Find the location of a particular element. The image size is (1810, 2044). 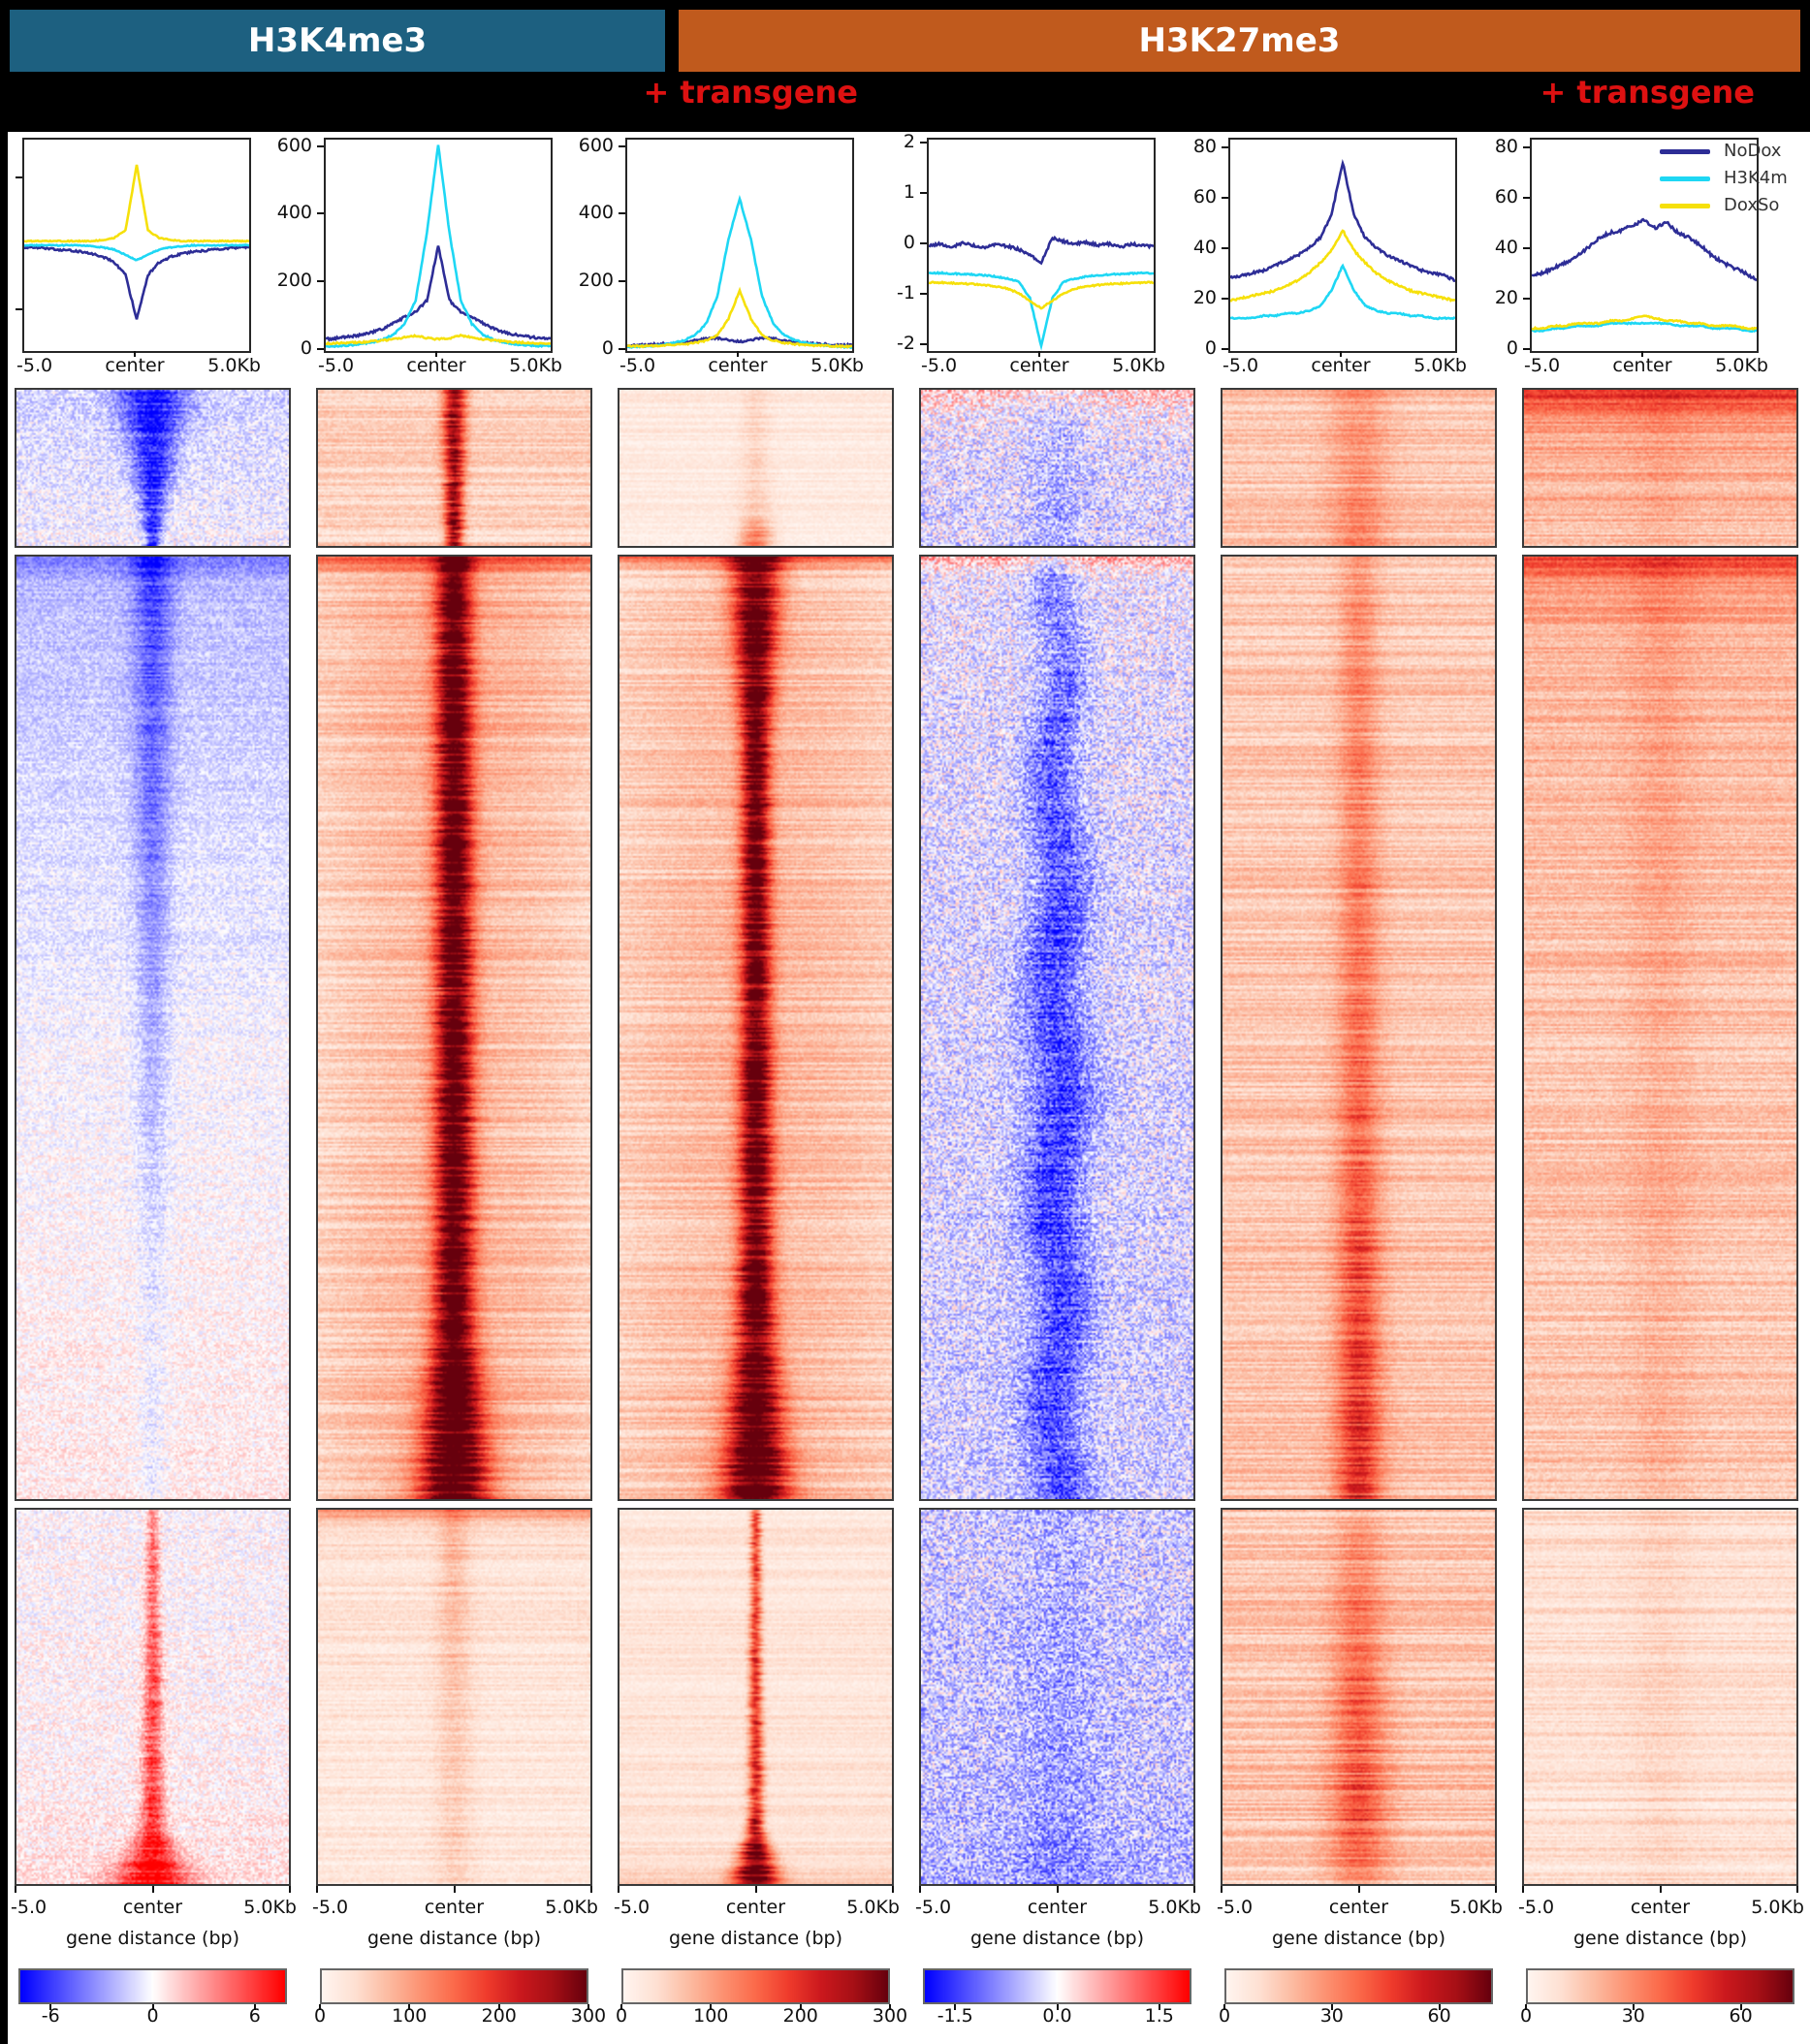

colorbar-tick-label: 6 is located at coordinates (254, 2016).